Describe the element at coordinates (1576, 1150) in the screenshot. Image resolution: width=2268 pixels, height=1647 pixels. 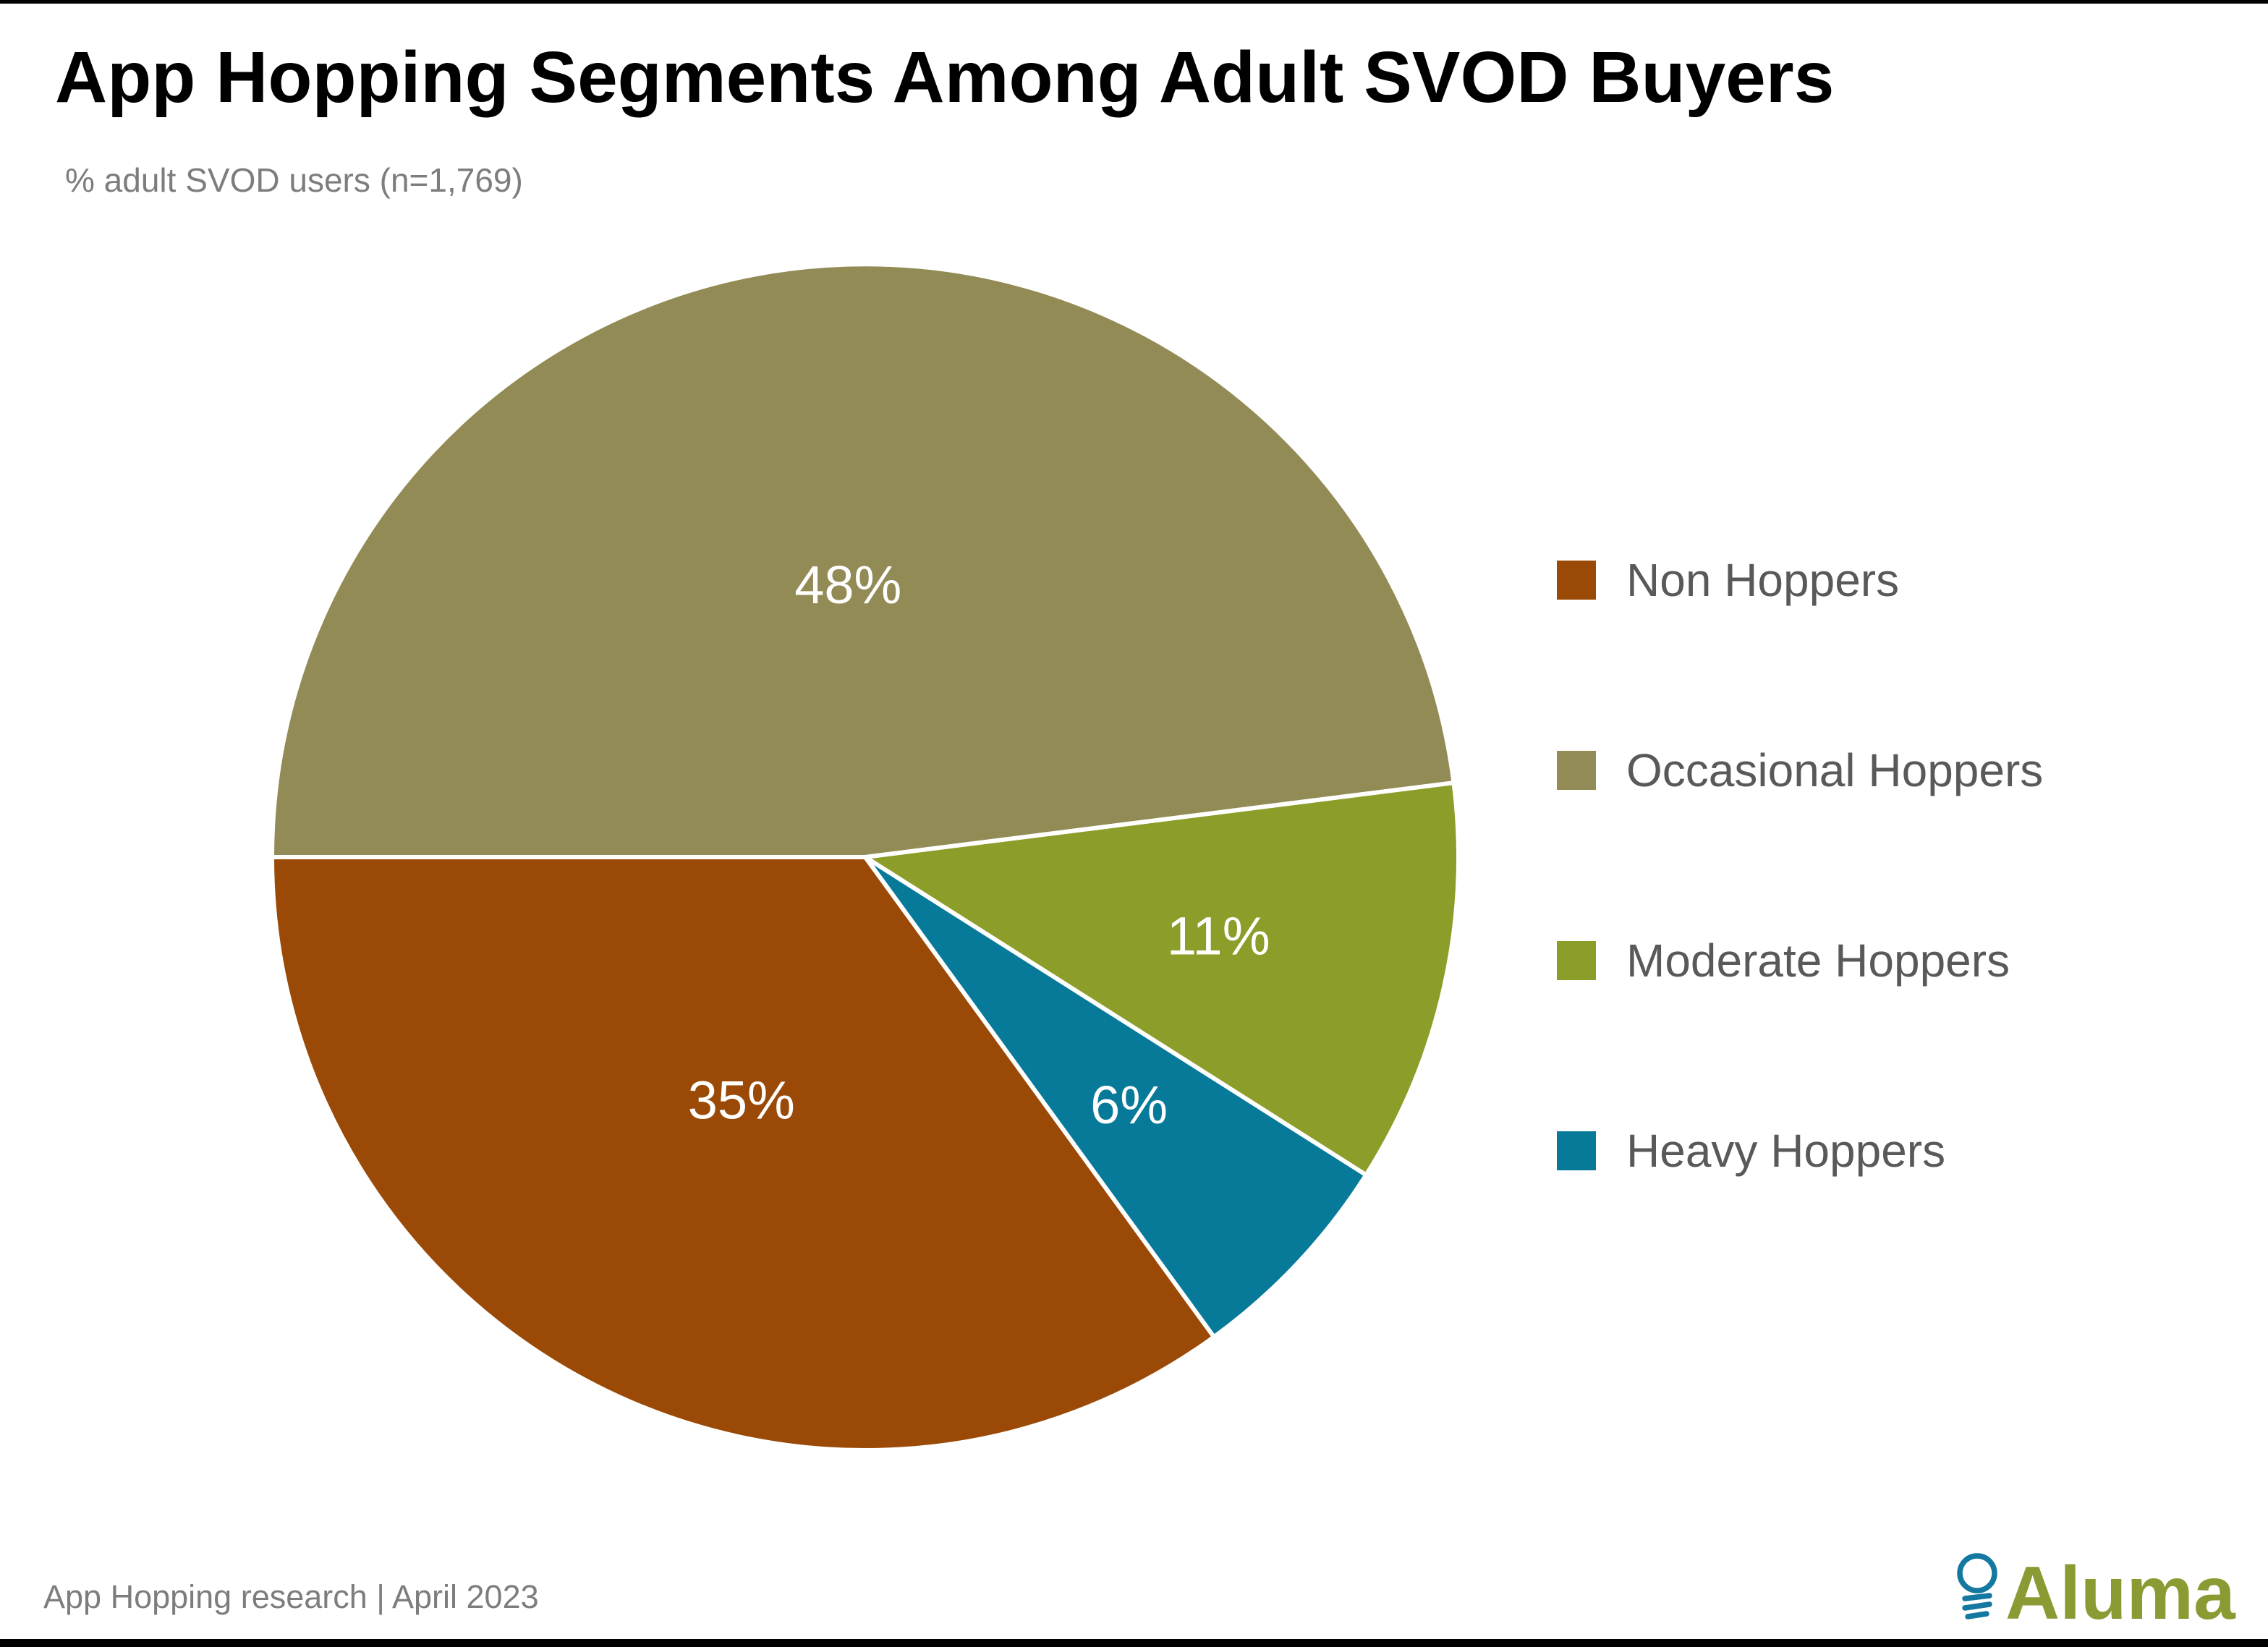
I see `legend-swatch-heavy-hoppers` at that location.